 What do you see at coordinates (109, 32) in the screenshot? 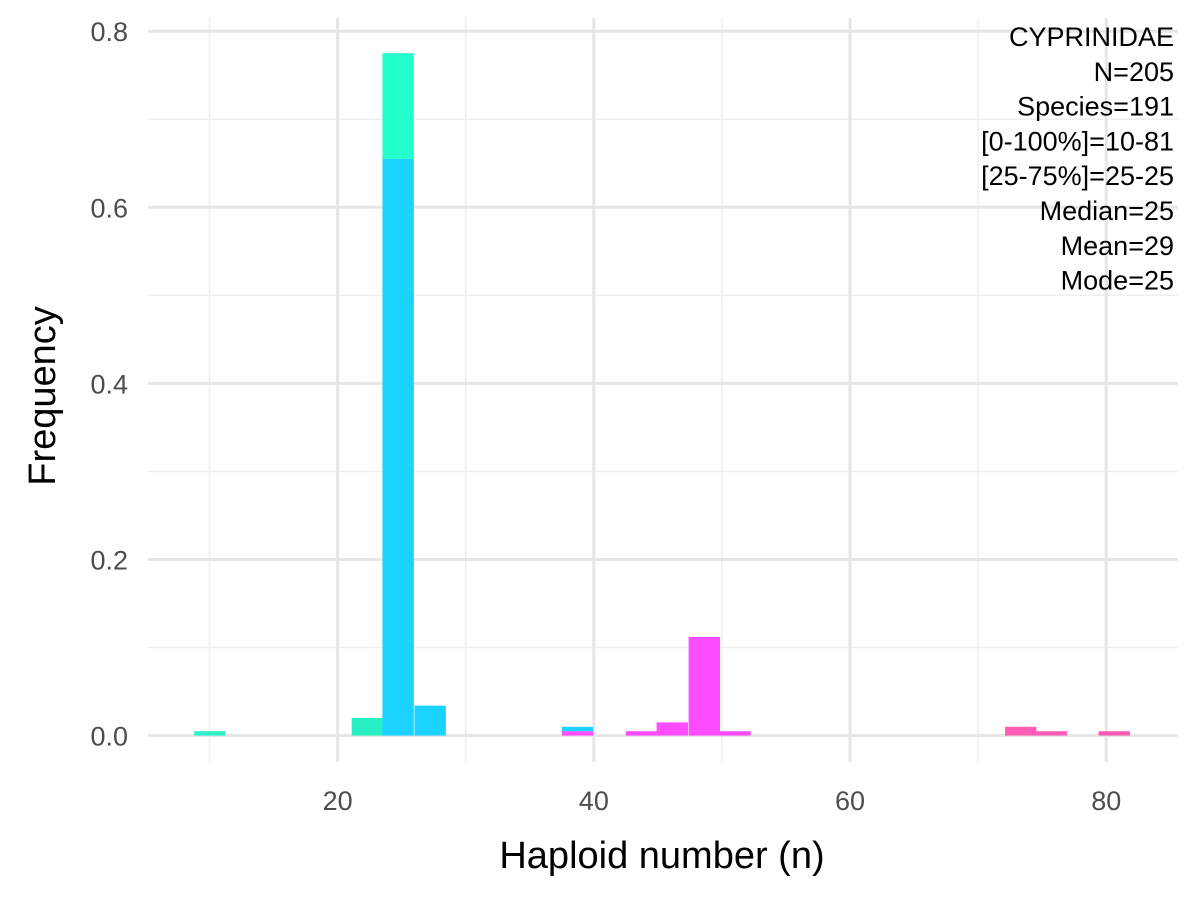
I see `y-tick-label: 0.8` at bounding box center [109, 32].